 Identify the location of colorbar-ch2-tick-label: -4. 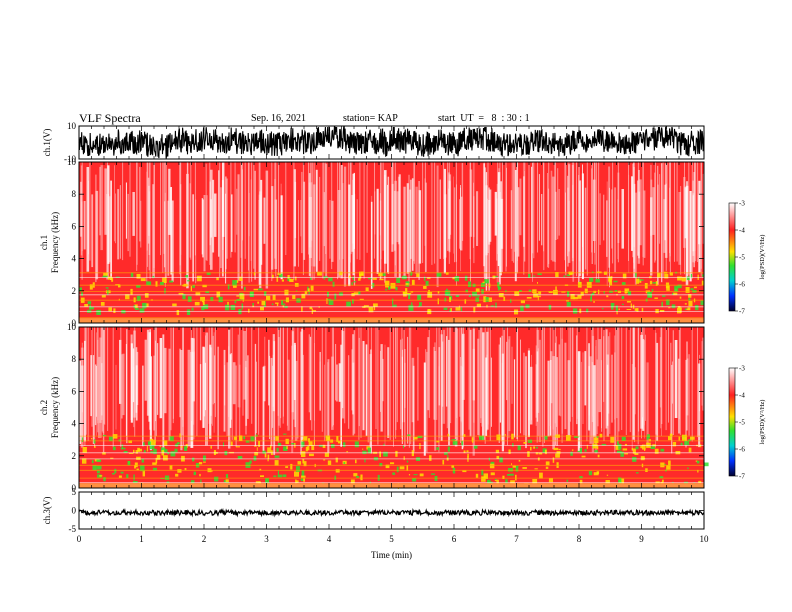
(742, 396).